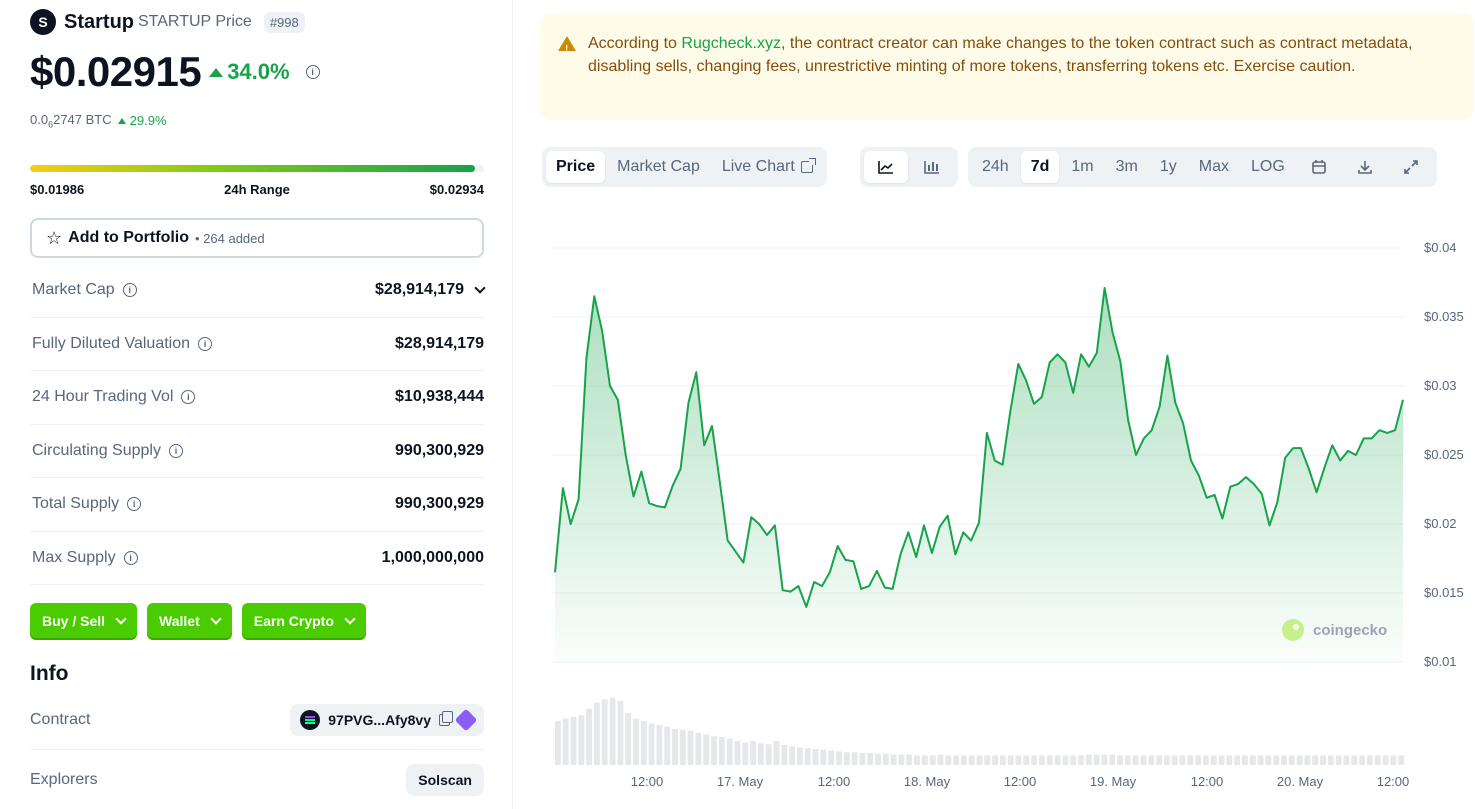 This screenshot has width=1475, height=809. Describe the element at coordinates (189, 620) in the screenshot. I see `wallet-button: Wallet` at that location.